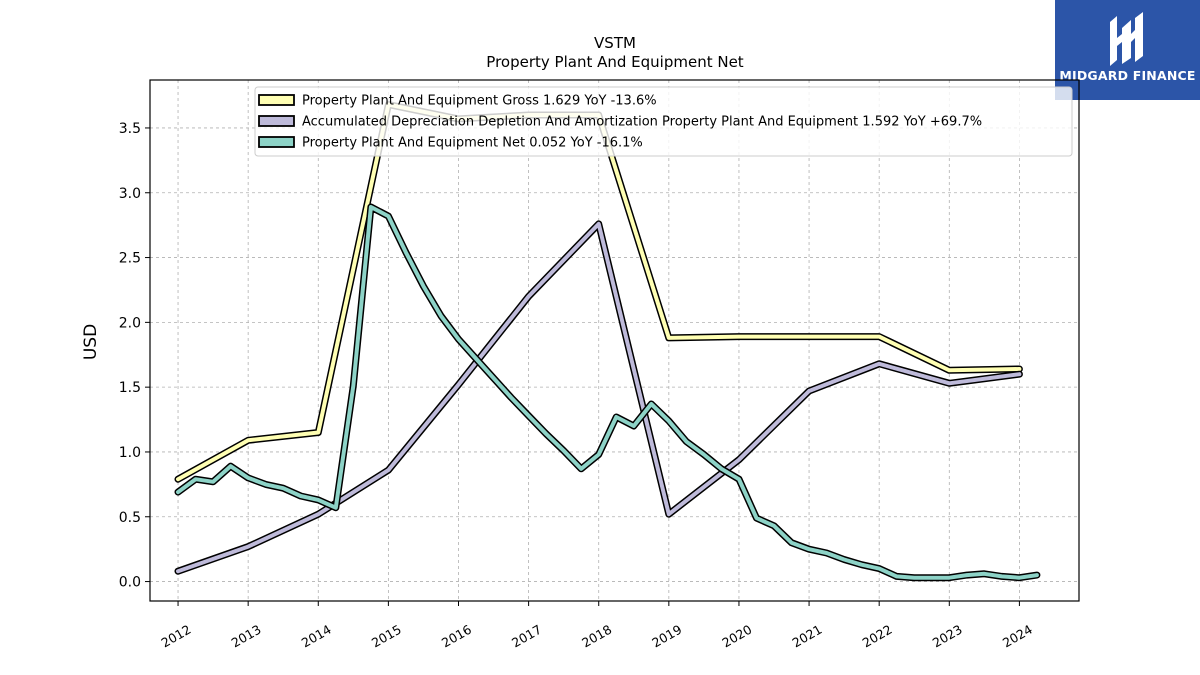  I want to click on x-tick-label: 2015, so click(386, 636).